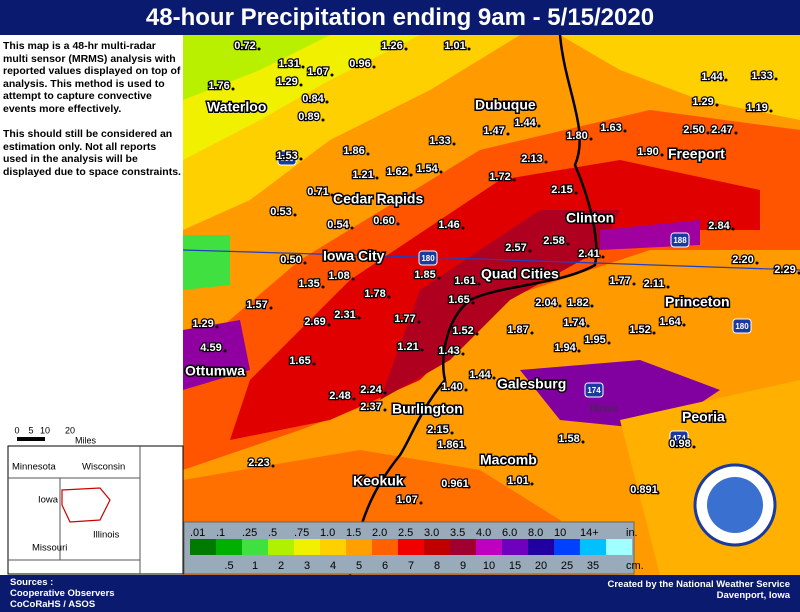  What do you see at coordinates (281, 566) in the screenshot?
I see `legend-cm-label: 2` at bounding box center [281, 566].